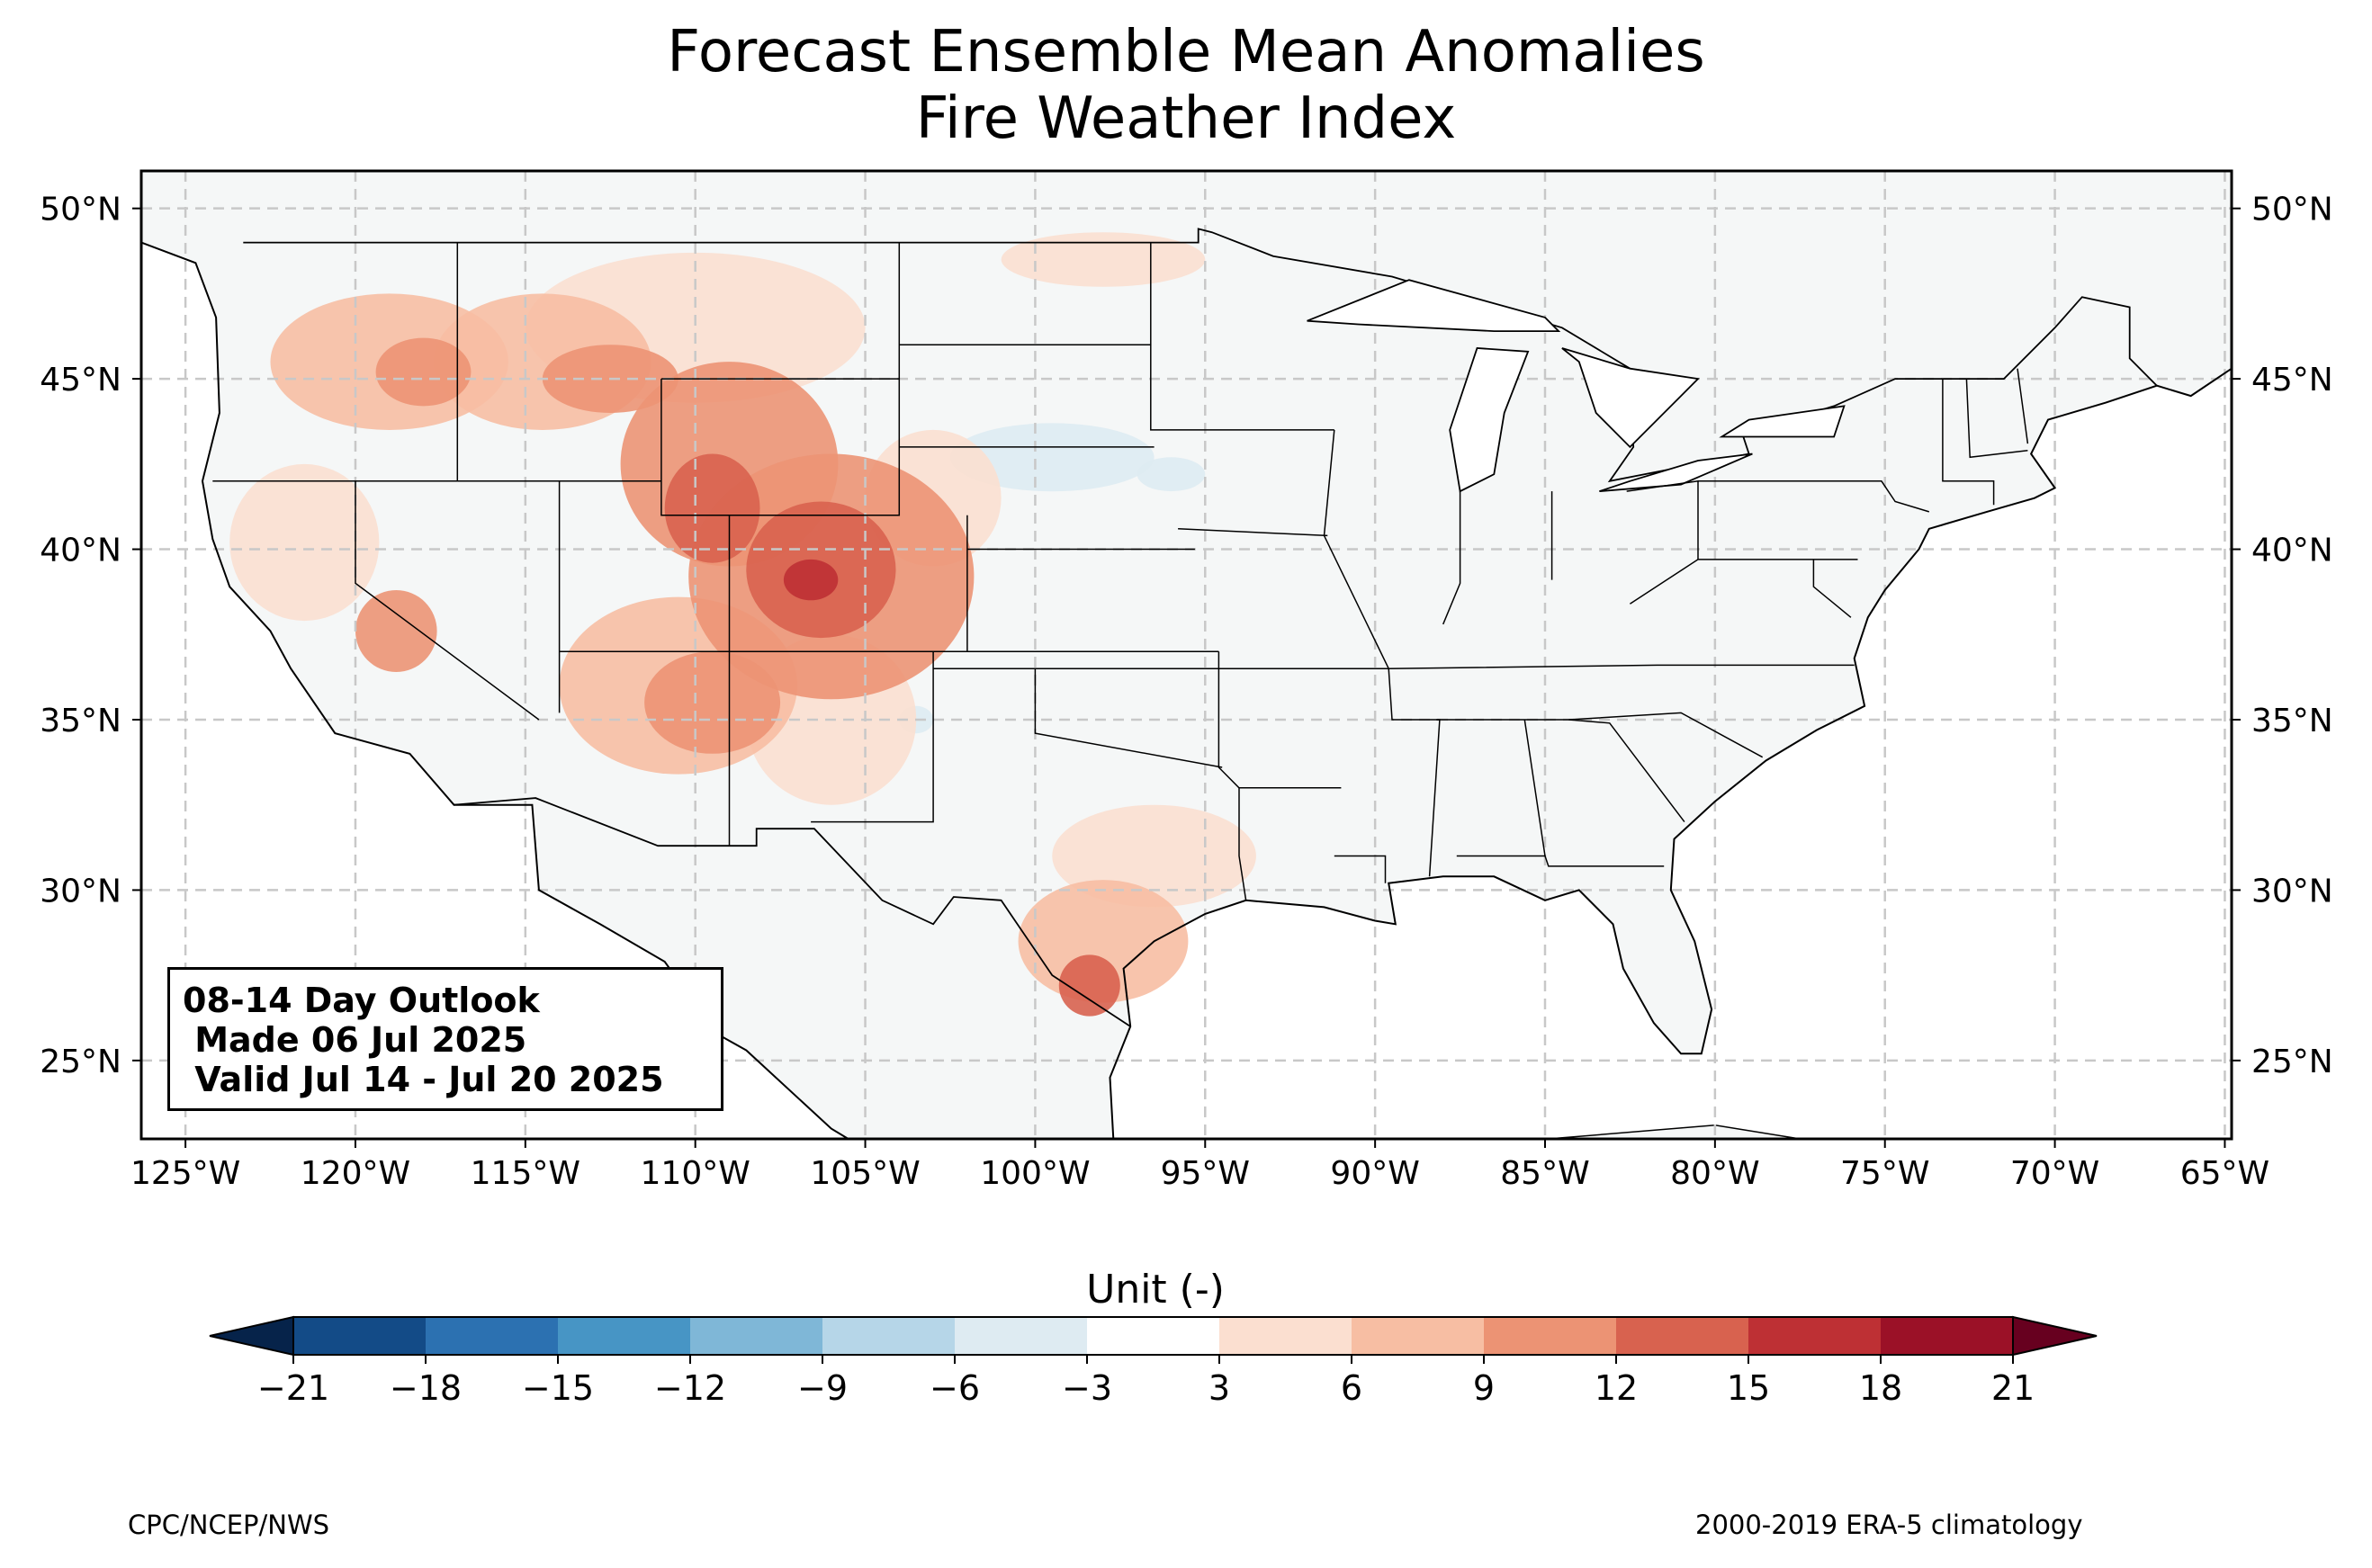 Image resolution: width=2372 pixels, height=1568 pixels. What do you see at coordinates (1881, 1388) in the screenshot?
I see `colorbar-tick-label: 18` at bounding box center [1881, 1388].